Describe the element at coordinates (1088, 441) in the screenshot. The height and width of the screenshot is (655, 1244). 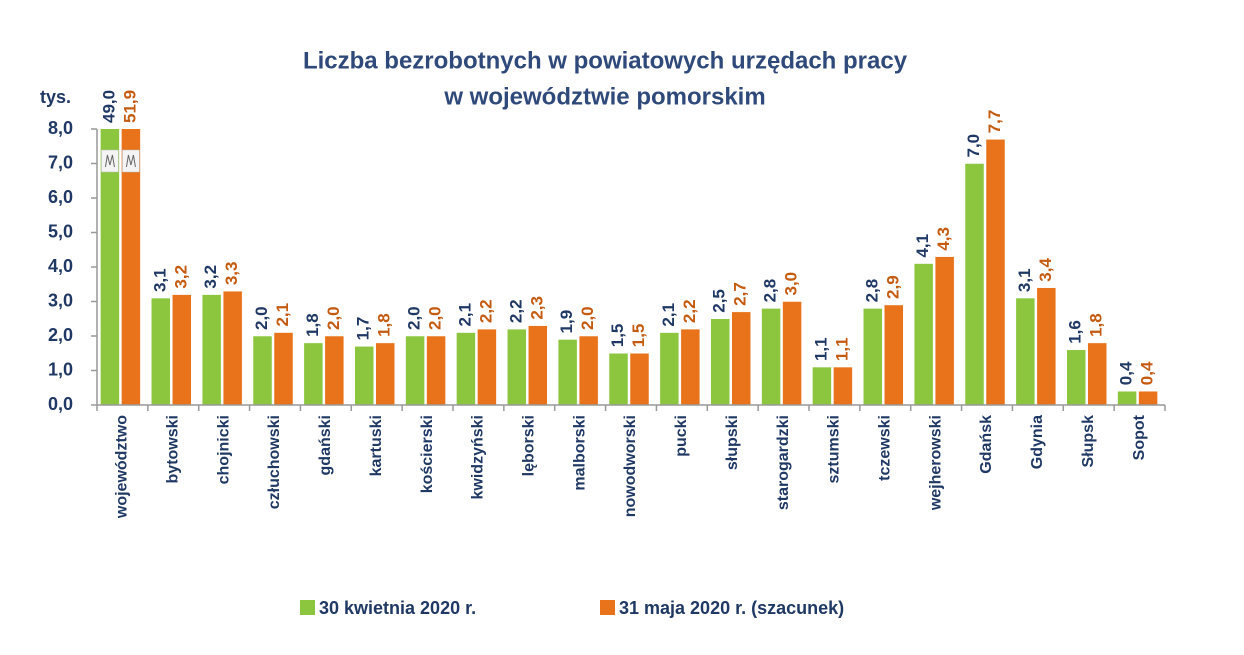
I see `x-tick-label: Słupsk` at that location.